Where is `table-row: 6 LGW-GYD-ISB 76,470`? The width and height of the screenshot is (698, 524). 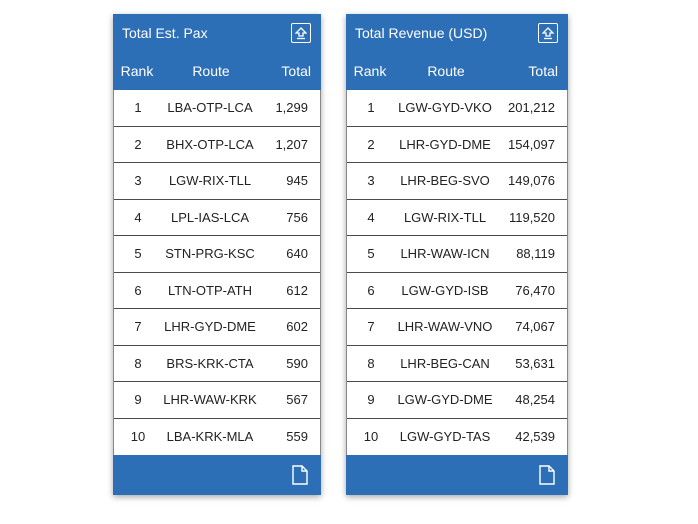 table-row: 6 LGW-GYD-ISB 76,470 is located at coordinates (457, 291).